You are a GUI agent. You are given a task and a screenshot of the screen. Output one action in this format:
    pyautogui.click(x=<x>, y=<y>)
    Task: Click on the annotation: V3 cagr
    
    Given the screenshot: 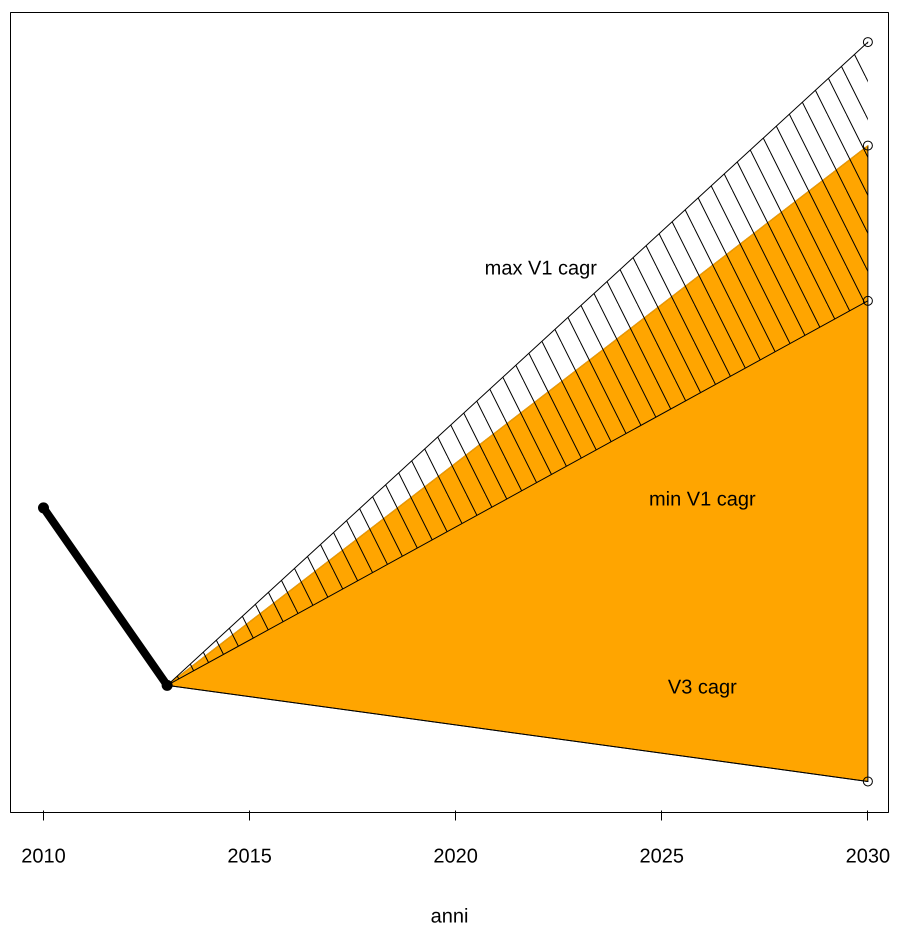 What is the action you would take?
    pyautogui.click(x=703, y=687)
    